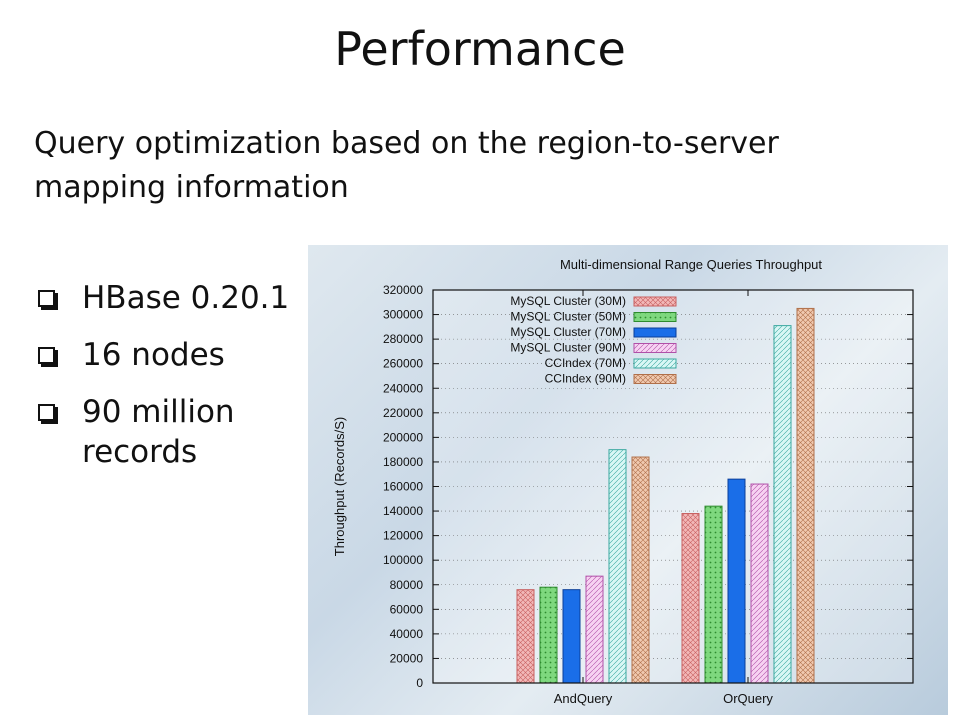 The image size is (960, 720). What do you see at coordinates (568, 301) in the screenshot?
I see `legend-label: MySQL Cluster (30M)` at bounding box center [568, 301].